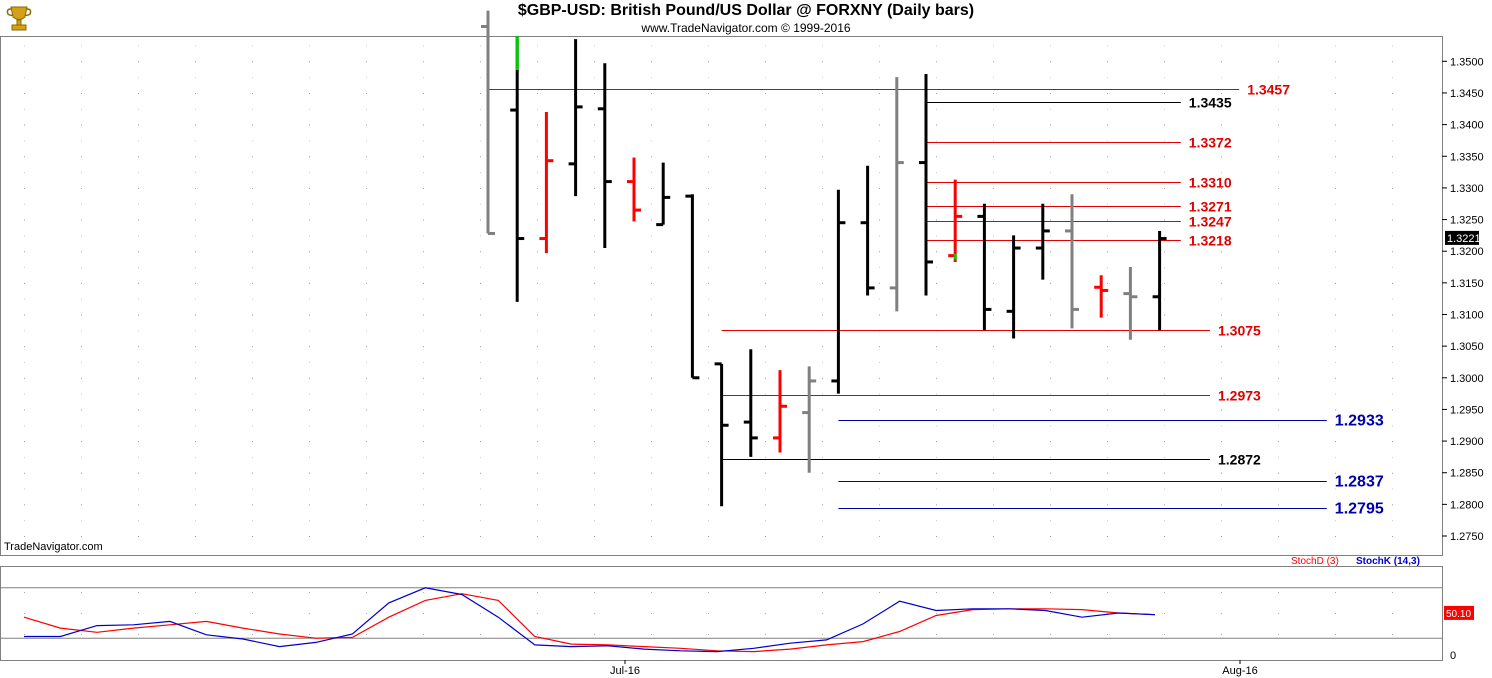 This screenshot has width=1492, height=678. What do you see at coordinates (1239, 331) in the screenshot?
I see `level-label: 1.3075` at bounding box center [1239, 331].